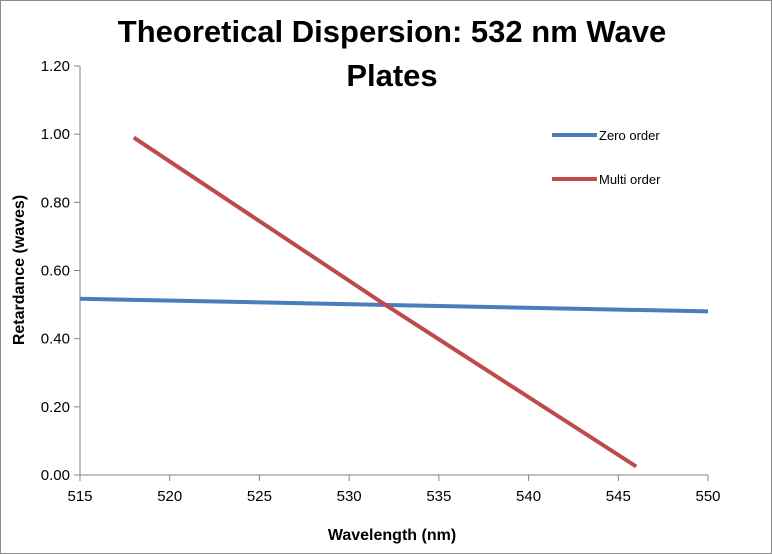 Image resolution: width=772 pixels, height=554 pixels. What do you see at coordinates (19, 270) in the screenshot?
I see `y-axis-label: Retardance (waves)` at bounding box center [19, 270].